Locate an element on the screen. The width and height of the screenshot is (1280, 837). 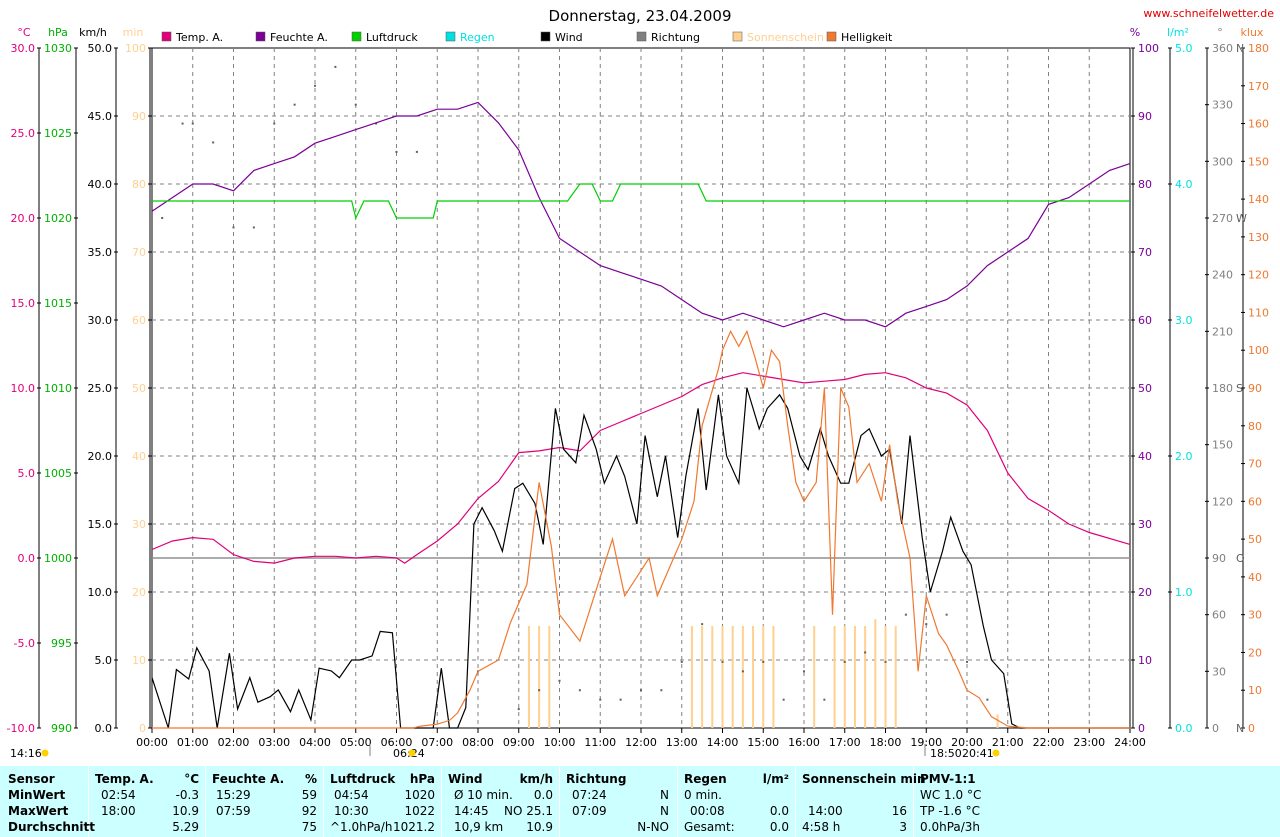
axis-tick-brightness: 60 is located at coordinates (1255, 501).